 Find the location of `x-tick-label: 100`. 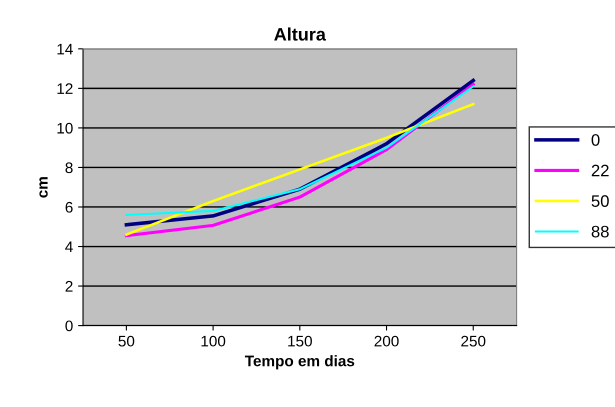

x-tick-label: 100 is located at coordinates (214, 341).